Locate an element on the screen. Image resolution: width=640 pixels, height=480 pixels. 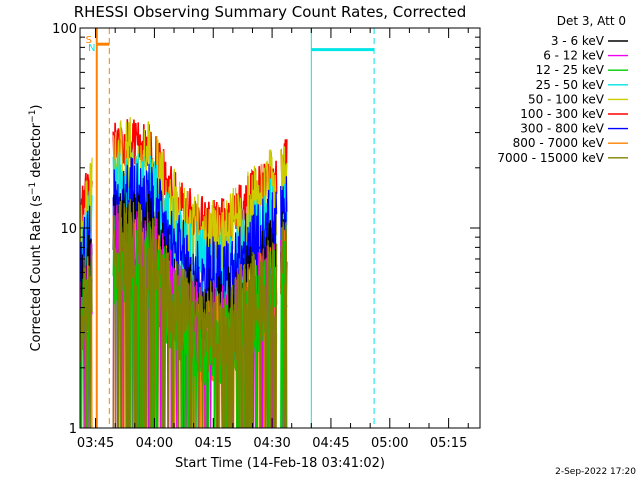
legend-label-1: 6 - 12 keV is located at coordinates (574, 56).